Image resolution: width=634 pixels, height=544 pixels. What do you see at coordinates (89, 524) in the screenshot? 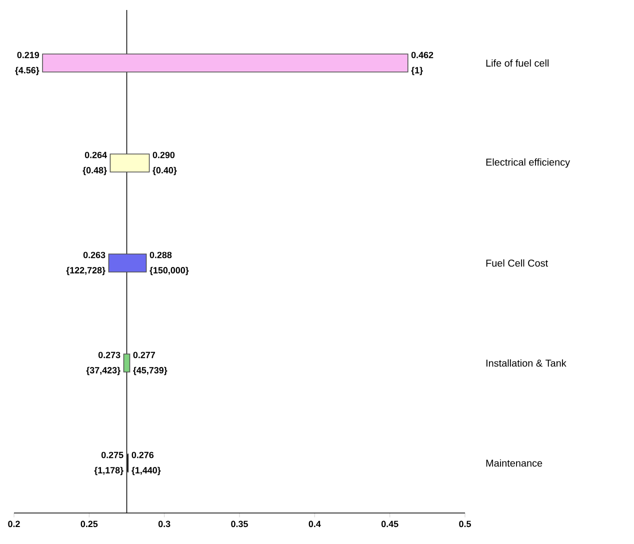
I see `x-tick-label: 0.25` at bounding box center [89, 524].